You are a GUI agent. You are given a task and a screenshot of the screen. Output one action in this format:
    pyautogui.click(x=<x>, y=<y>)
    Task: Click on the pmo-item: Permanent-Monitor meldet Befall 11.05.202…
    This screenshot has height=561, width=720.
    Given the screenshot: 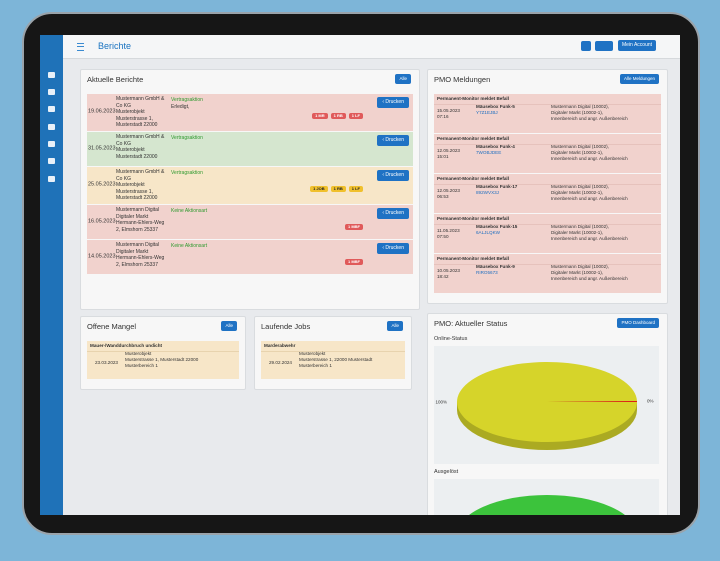 What is the action you would take?
    pyautogui.click(x=547, y=233)
    